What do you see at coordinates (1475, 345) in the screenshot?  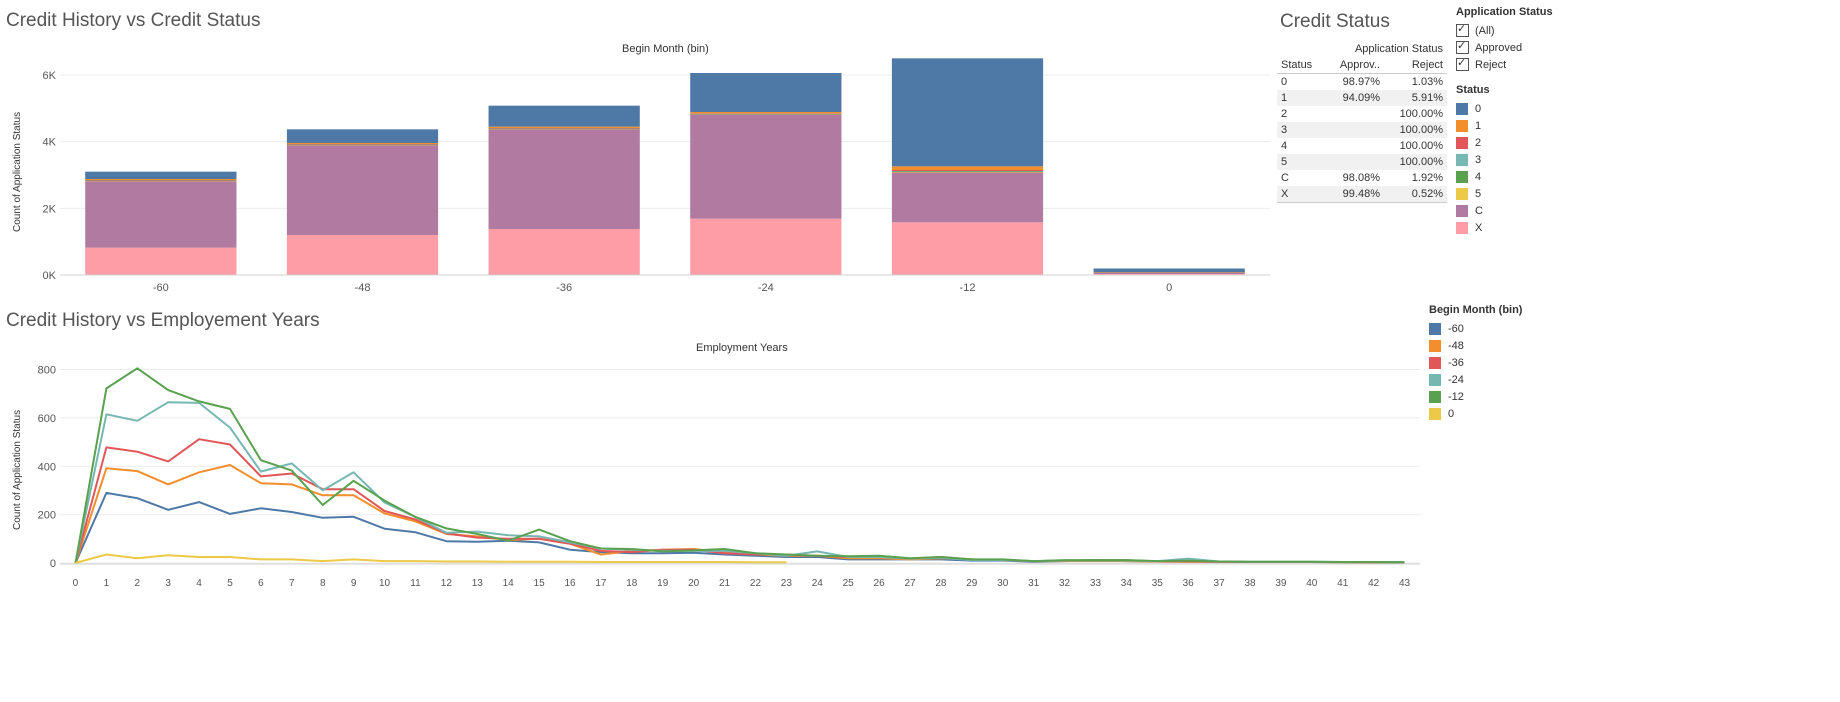 I see `month-legend-item--48: -48` at bounding box center [1475, 345].